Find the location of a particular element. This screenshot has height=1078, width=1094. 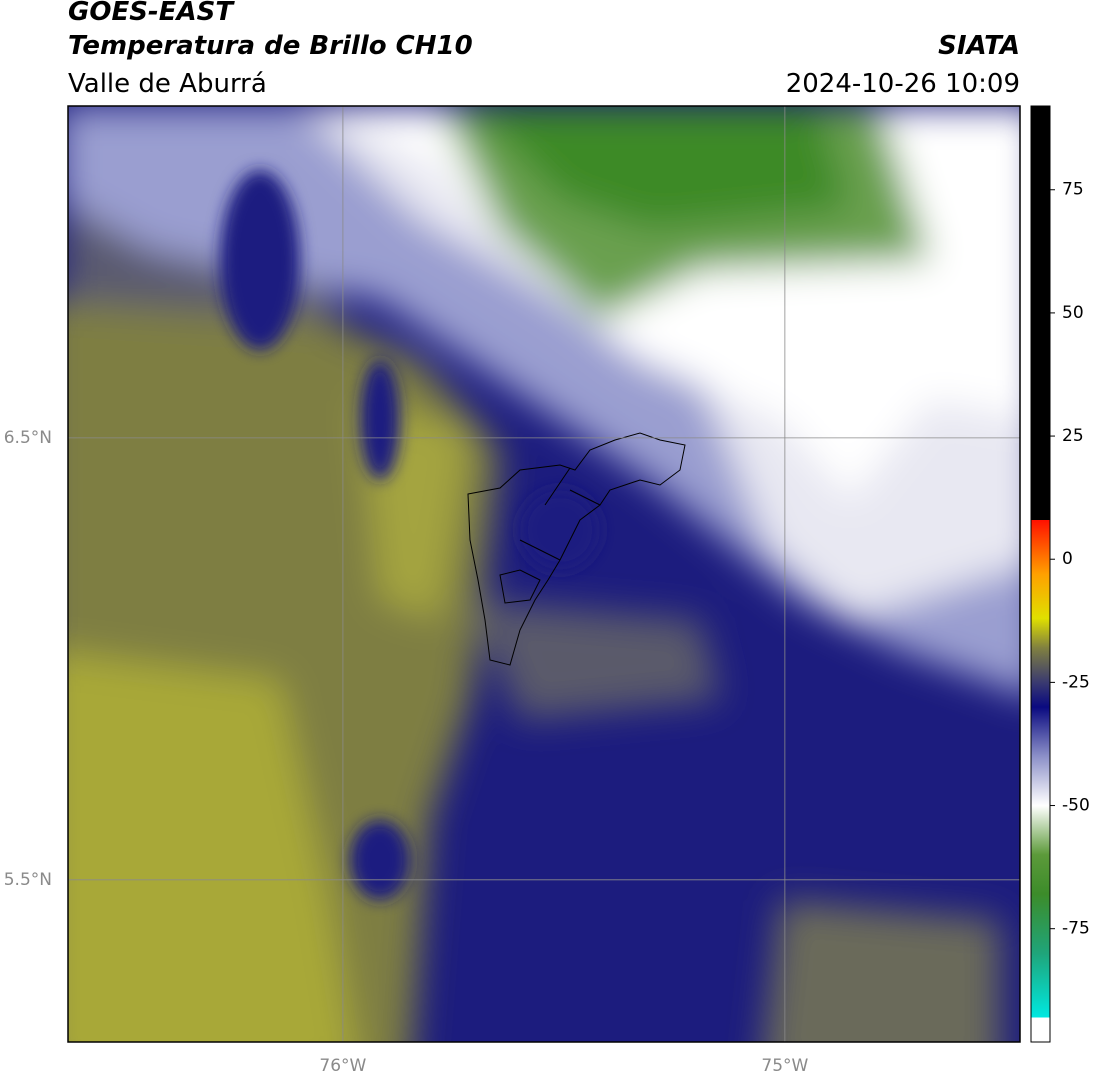

municipal-boundaries is located at coordinates (576, 549).